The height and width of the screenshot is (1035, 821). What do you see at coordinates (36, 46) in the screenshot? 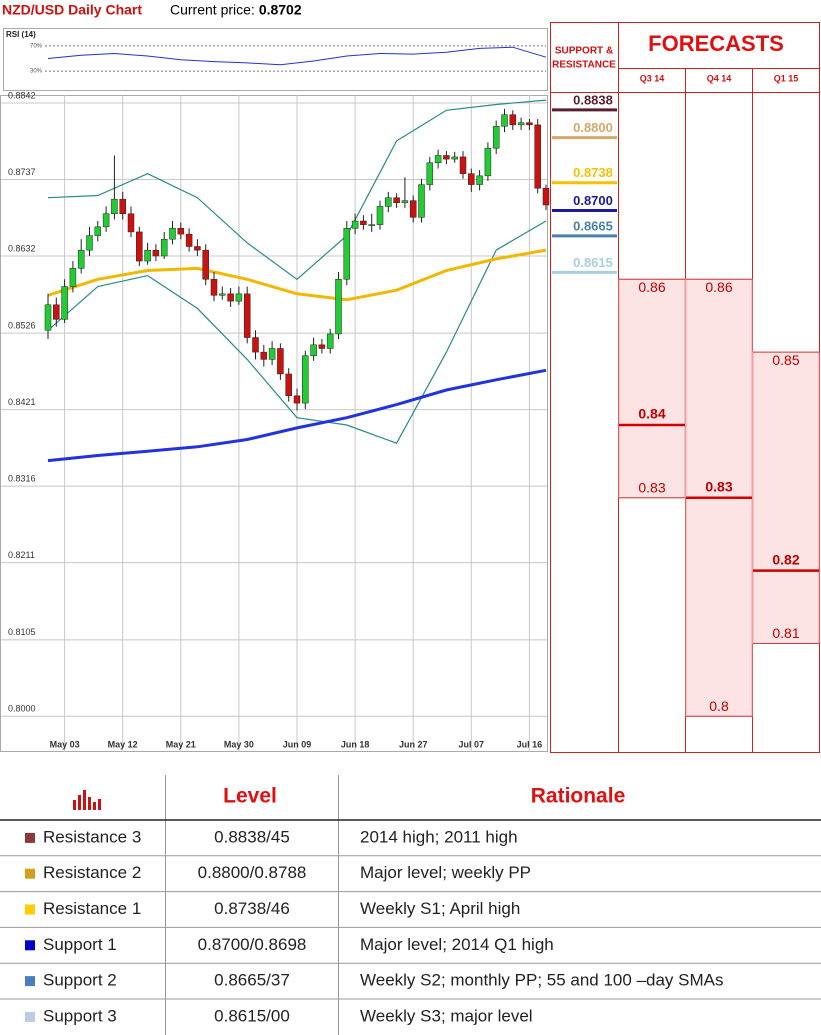
I see `rsi-tick-label: 70%` at bounding box center [36, 46].